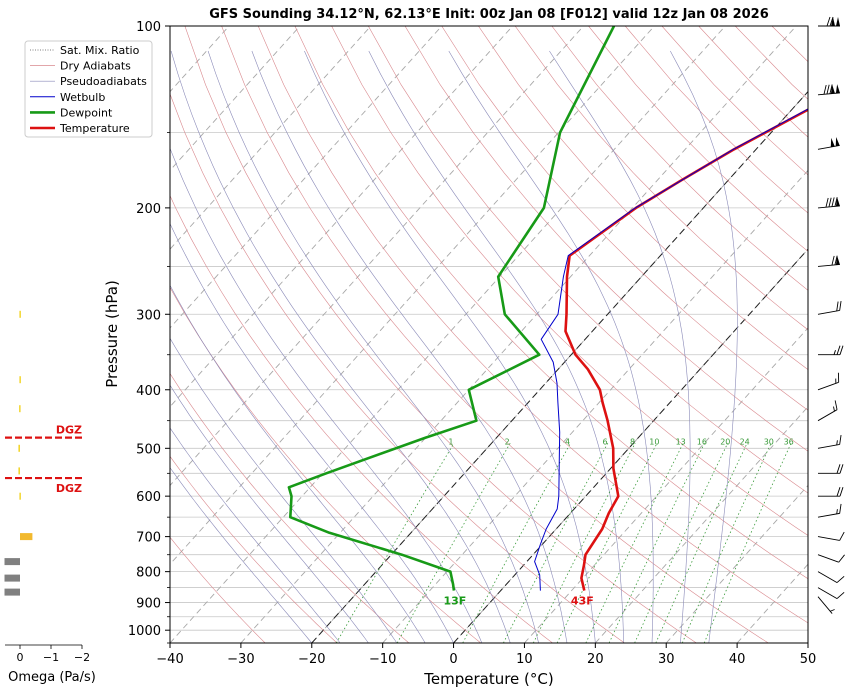  What do you see at coordinates (488, 679) in the screenshot?
I see `x-axis-label: Temperature (°C)` at bounding box center [488, 679].